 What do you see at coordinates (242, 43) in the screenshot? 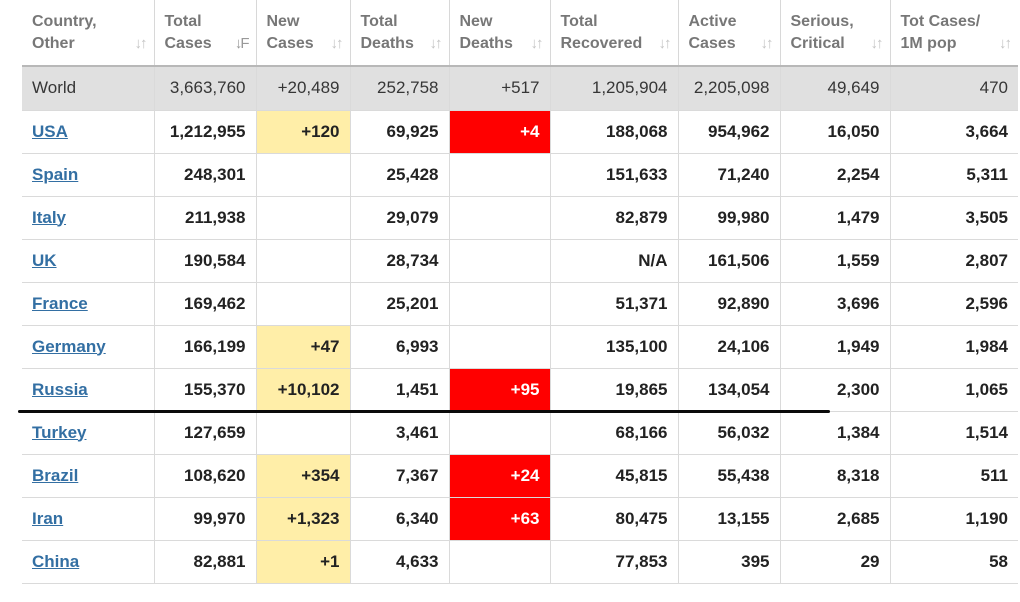
I see `sort-arrows-icon: ↓F` at bounding box center [242, 43].